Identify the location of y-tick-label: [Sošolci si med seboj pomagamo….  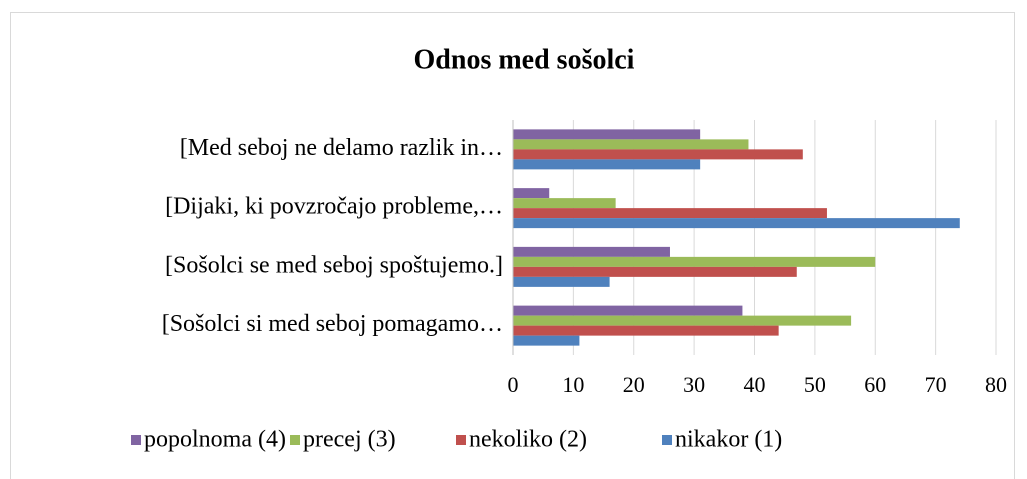
(332, 324).